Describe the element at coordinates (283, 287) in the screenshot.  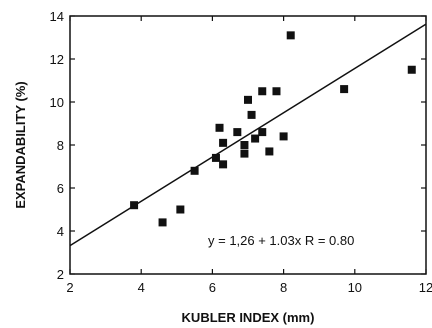
I see `x-tick-label: 8` at that location.